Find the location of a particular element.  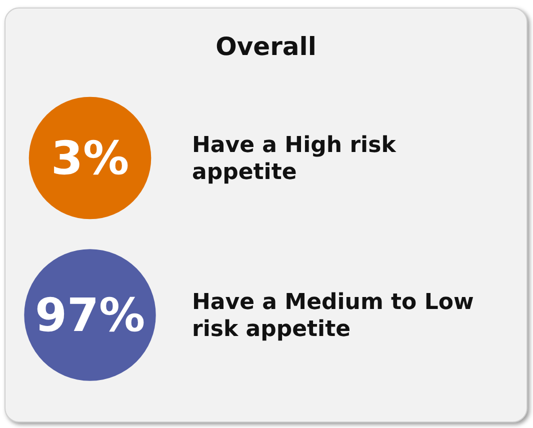

text: Overall is located at coordinates (266, 46).